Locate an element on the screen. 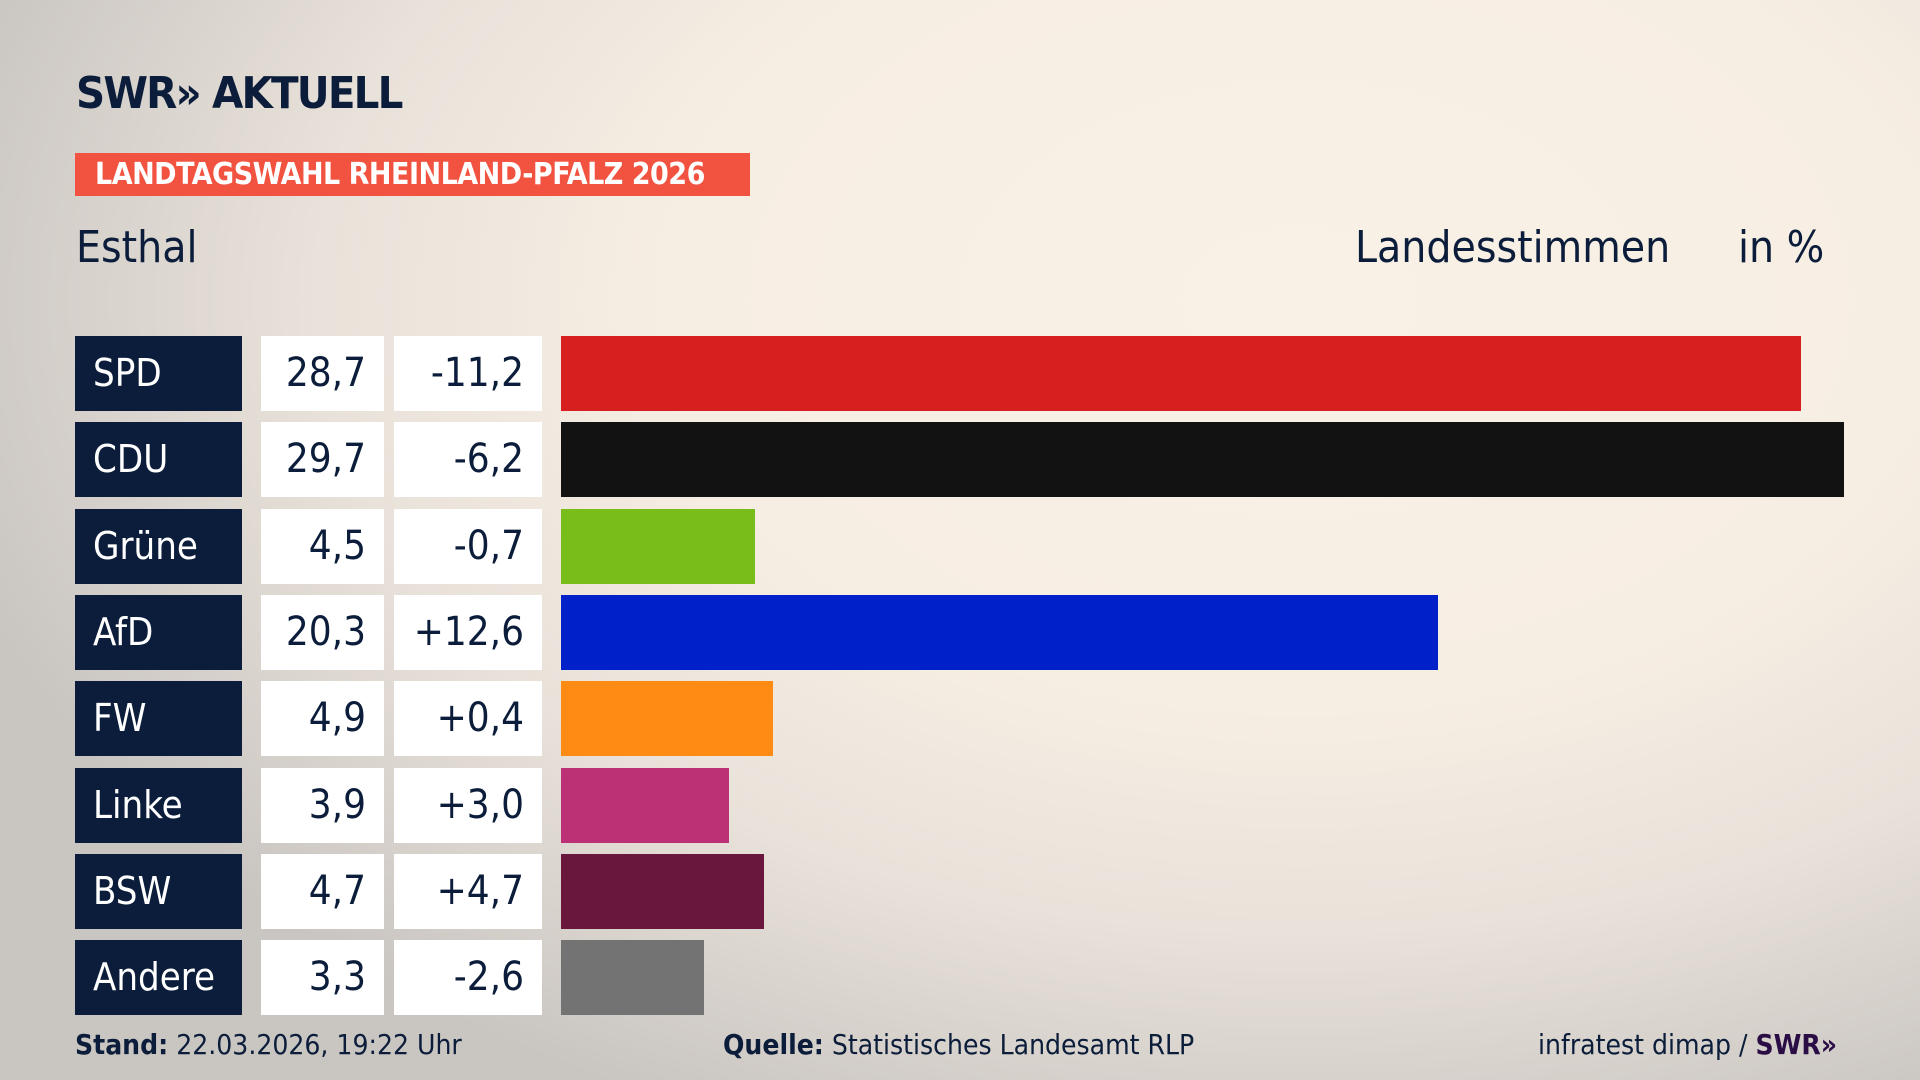 The width and height of the screenshot is (1920, 1080). credit-text: infratest dimap / is located at coordinates (1643, 1044).